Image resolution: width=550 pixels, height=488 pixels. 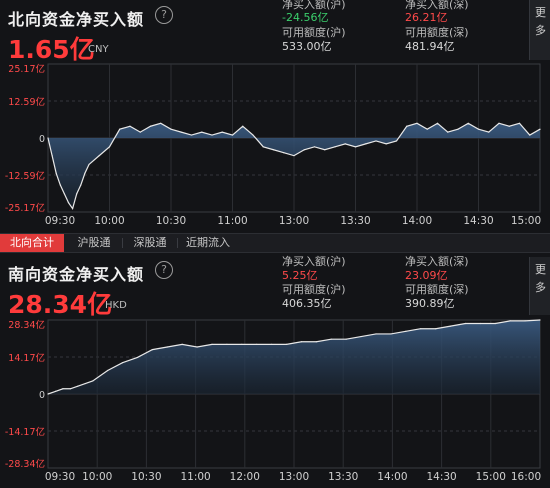 What do you see at coordinates (526, 477) in the screenshot?
I see `x-tick-label: 16:00` at bounding box center [526, 477].